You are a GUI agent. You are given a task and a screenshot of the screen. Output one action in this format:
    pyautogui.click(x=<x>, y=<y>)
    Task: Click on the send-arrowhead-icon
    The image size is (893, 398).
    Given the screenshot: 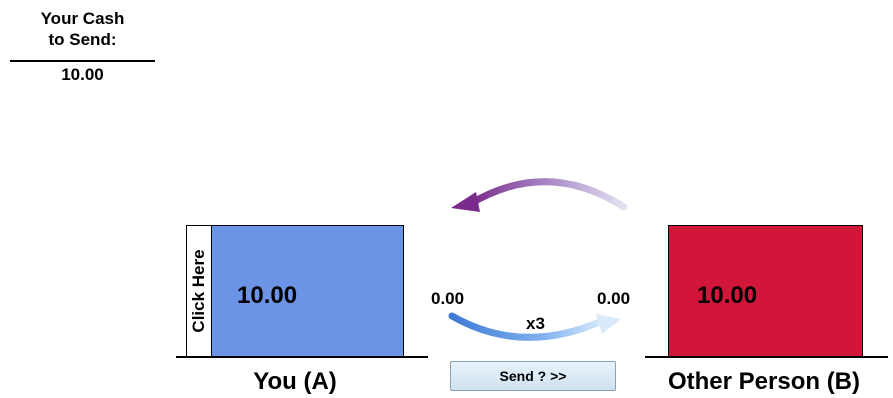 What is the action you would take?
    pyautogui.click(x=608, y=324)
    